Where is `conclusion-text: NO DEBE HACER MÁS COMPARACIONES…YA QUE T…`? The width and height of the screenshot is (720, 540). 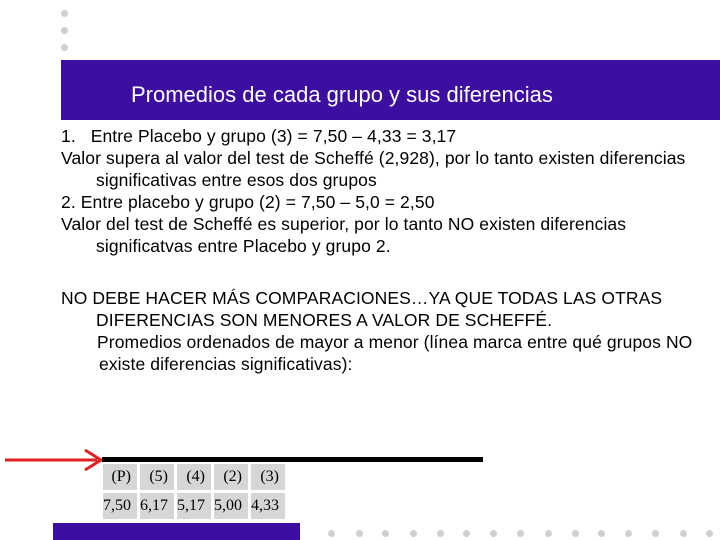
conclusion-text: NO DEBE HACER MÁS COMPARACIONES…YA QUE T… is located at coordinates (362, 309).